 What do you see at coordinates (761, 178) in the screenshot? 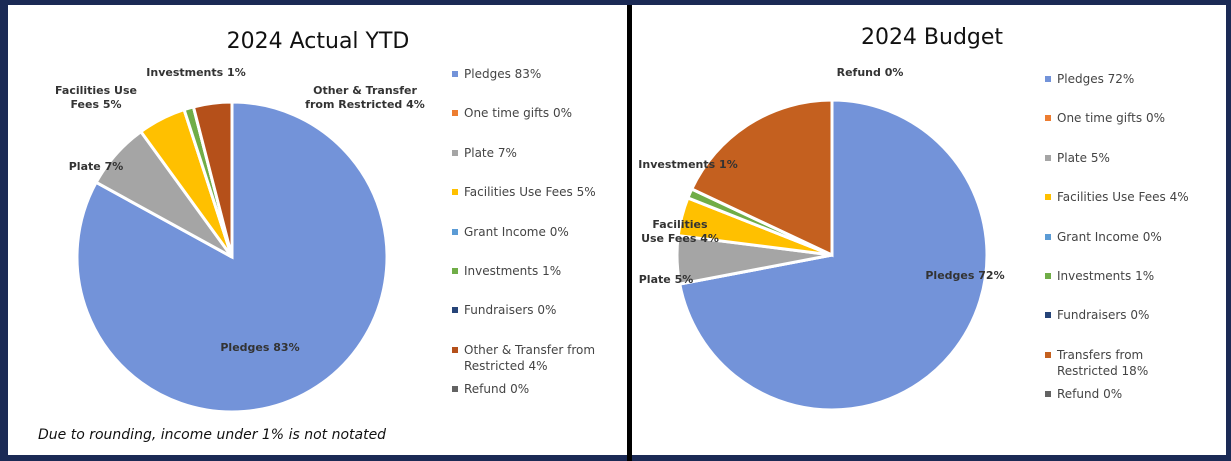
I see `pie-slice` at bounding box center [761, 178].